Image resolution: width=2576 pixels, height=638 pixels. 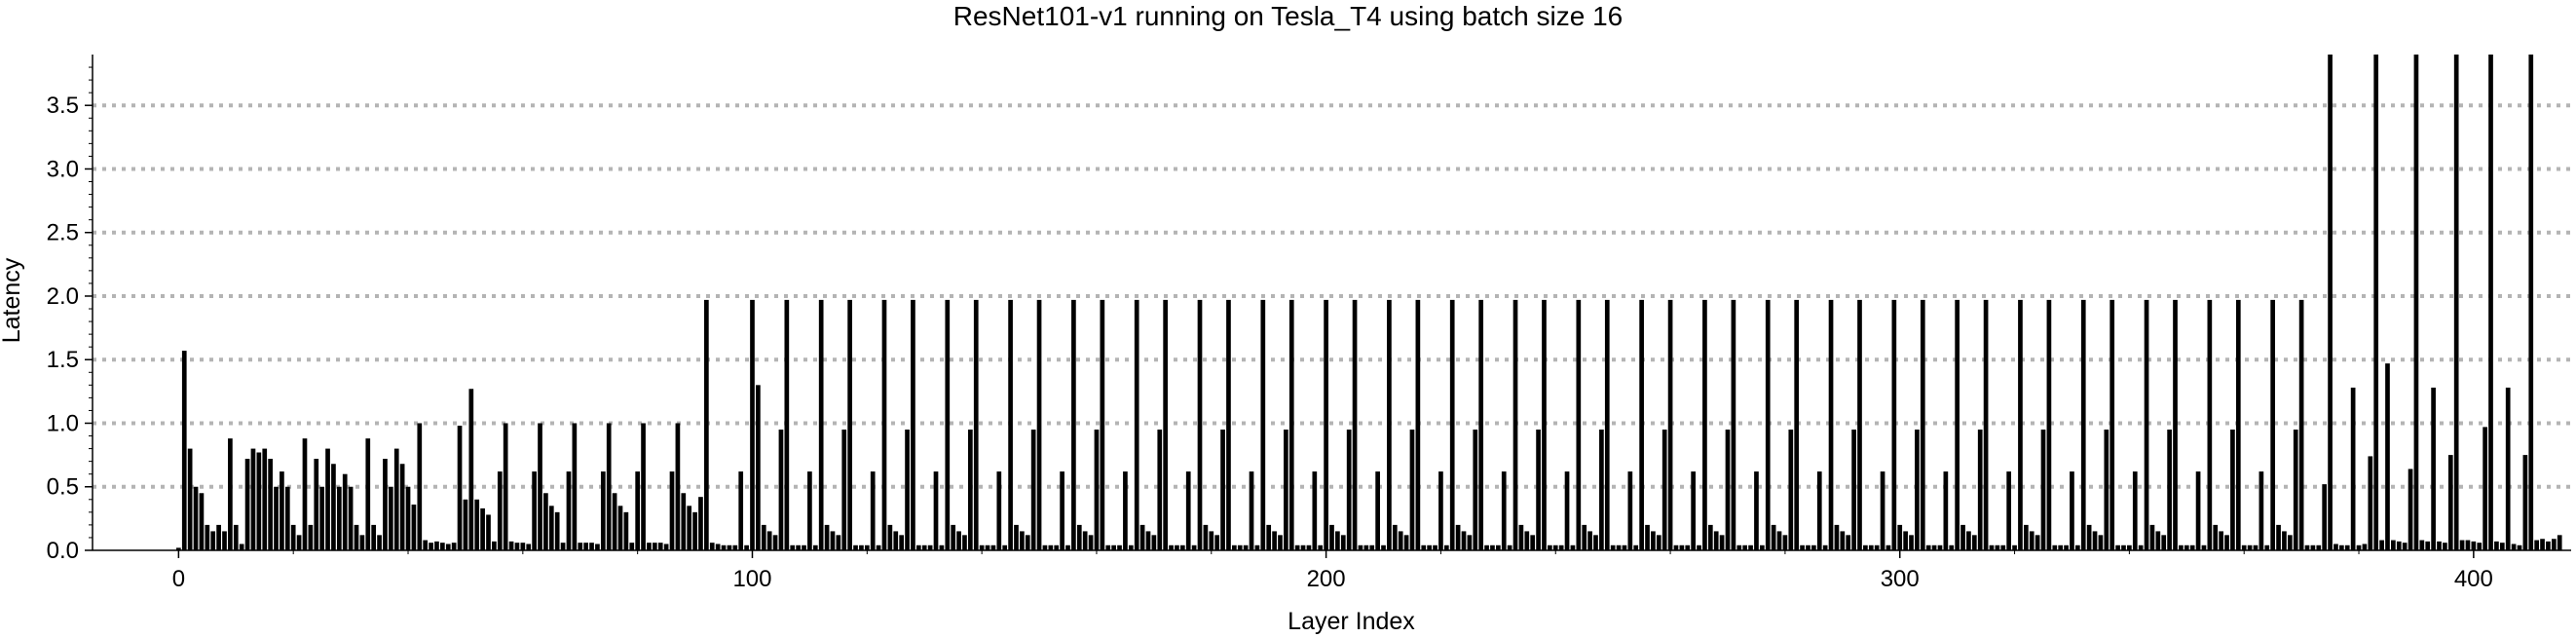 What do you see at coordinates (751, 579) in the screenshot?
I see `x-tick-label-1: 100` at bounding box center [751, 579].